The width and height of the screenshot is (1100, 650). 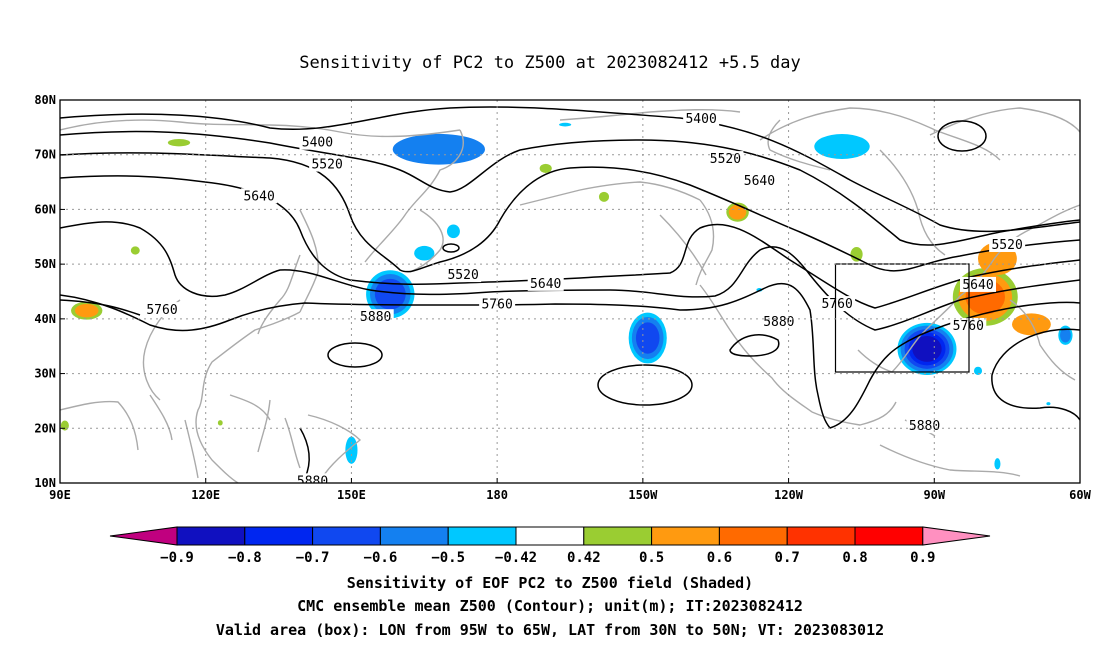 I want to click on colorbar-label: −0.42, so click(x=516, y=558).